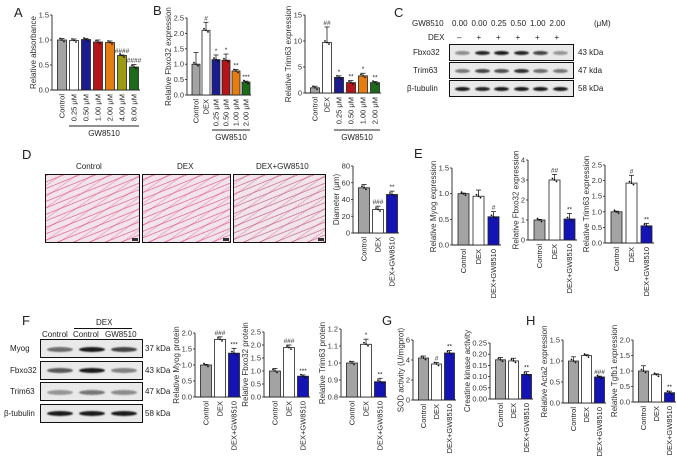  What do you see at coordinates (86, 107) in the screenshot?
I see `category-label: 0.50 μM` at bounding box center [86, 107].